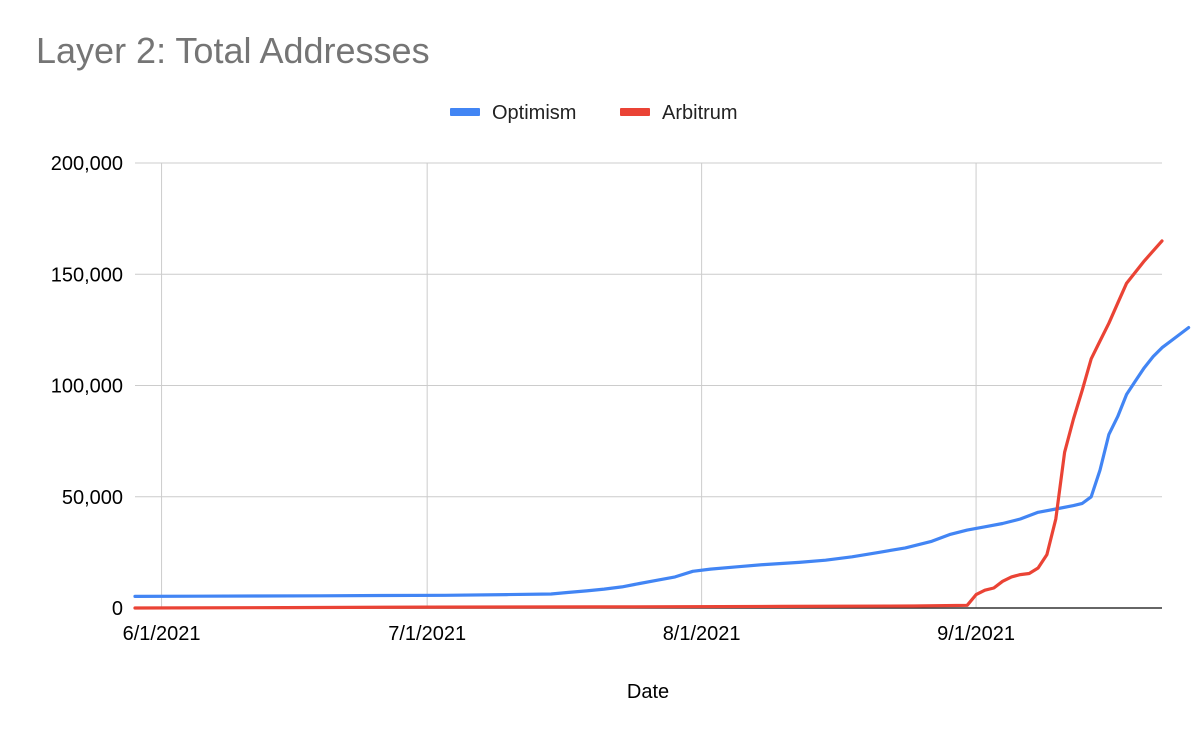  What do you see at coordinates (117, 609) in the screenshot?
I see `y-tick-label: 0` at bounding box center [117, 609].